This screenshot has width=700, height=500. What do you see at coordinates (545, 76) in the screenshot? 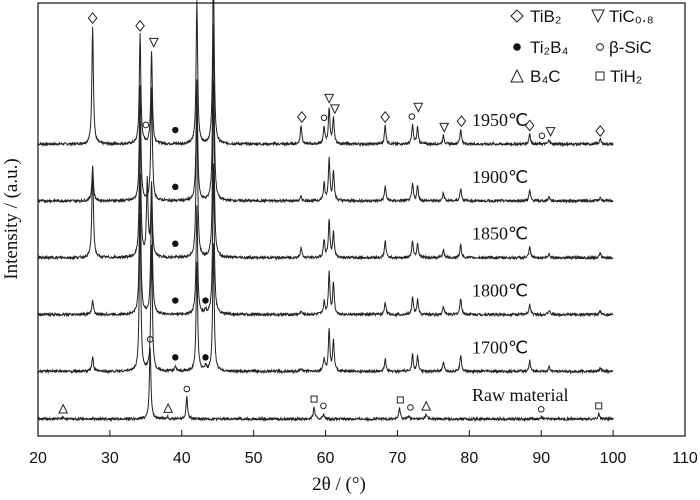
I see `legend-label: B₄C` at bounding box center [545, 76].